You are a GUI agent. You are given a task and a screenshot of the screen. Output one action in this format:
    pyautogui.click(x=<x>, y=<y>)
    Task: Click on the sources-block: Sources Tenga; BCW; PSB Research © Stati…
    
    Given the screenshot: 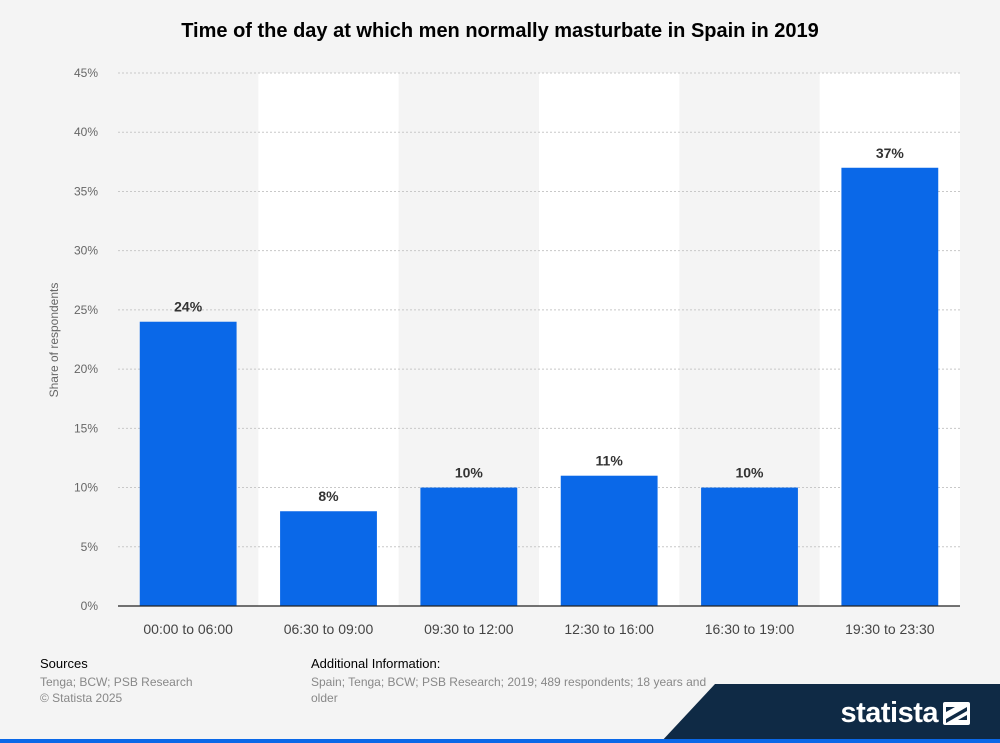 What is the action you would take?
    pyautogui.click(x=160, y=681)
    